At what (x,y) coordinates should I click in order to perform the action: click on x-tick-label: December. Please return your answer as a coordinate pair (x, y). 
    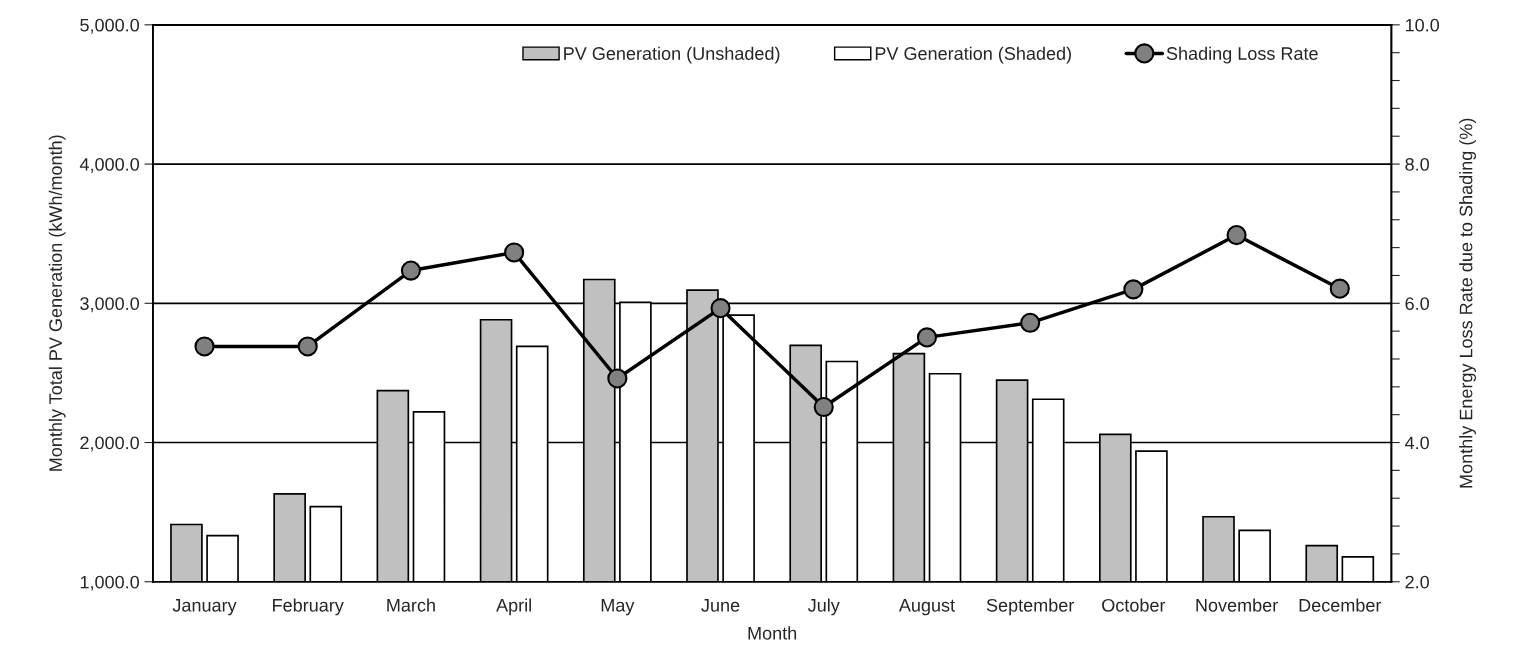
    Looking at the image, I should click on (1340, 605).